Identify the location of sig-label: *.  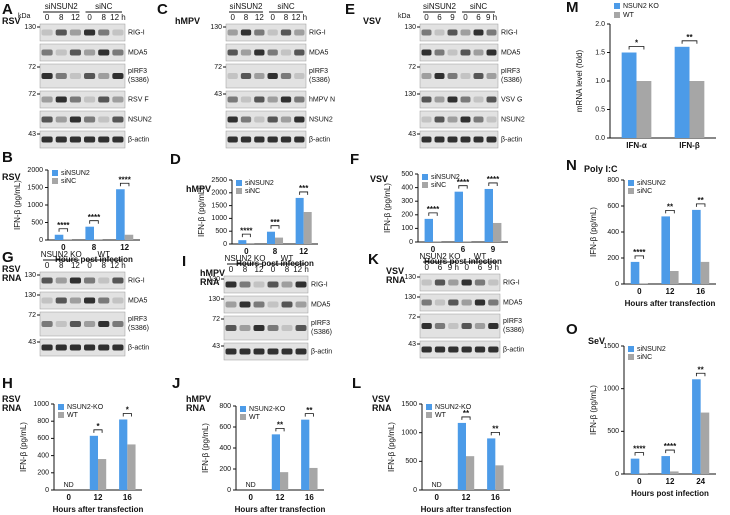
(637, 43).